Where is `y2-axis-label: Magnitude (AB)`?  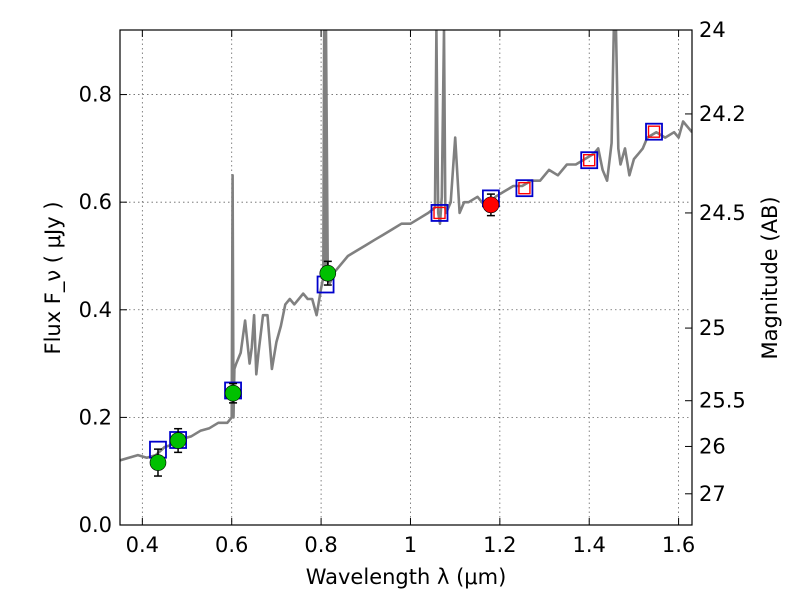 y2-axis-label: Magnitude (AB) is located at coordinates (770, 277).